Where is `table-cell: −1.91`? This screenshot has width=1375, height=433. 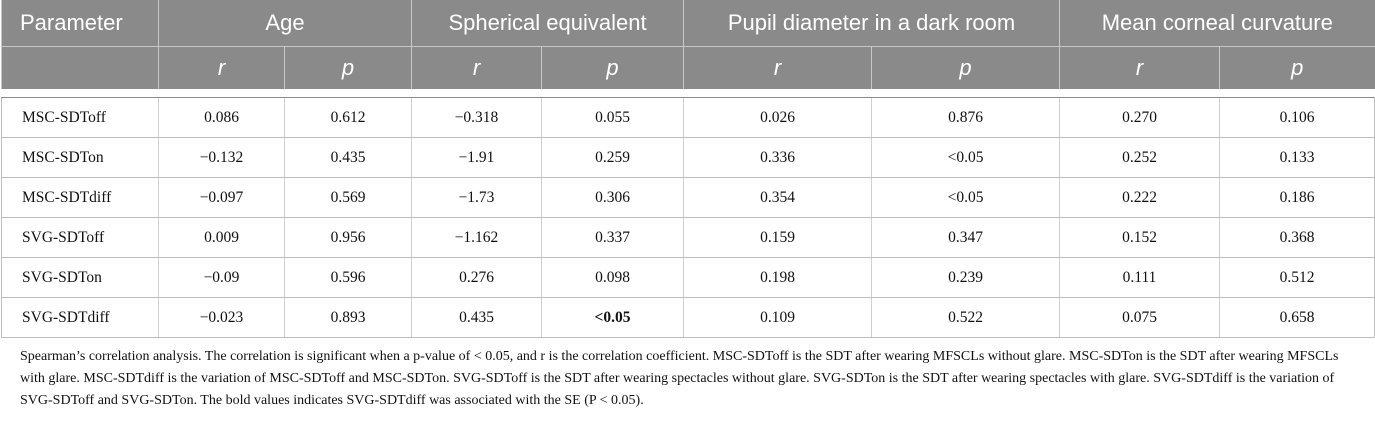 table-cell: −1.91 is located at coordinates (476, 157).